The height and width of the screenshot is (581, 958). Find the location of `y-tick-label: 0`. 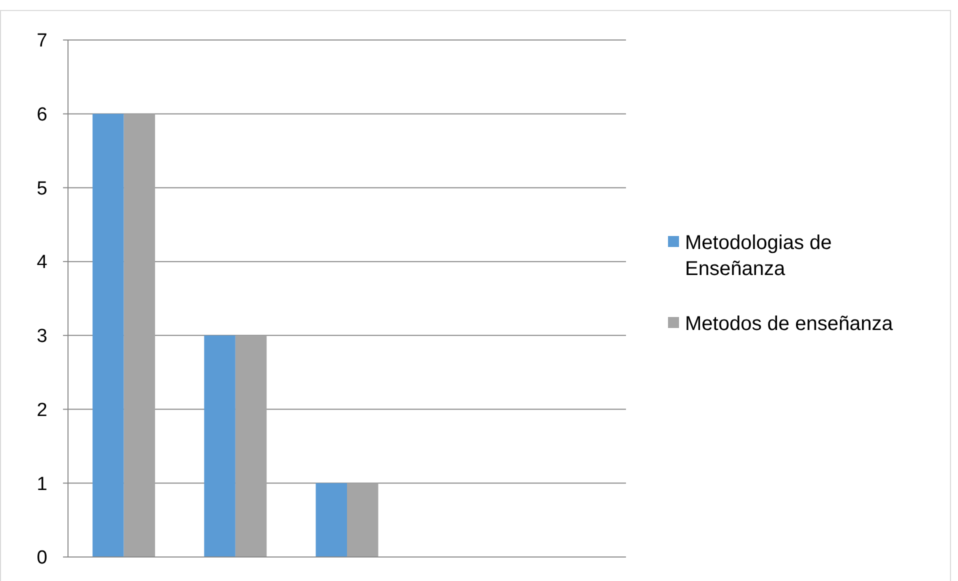

y-tick-label: 0 is located at coordinates (42, 558).